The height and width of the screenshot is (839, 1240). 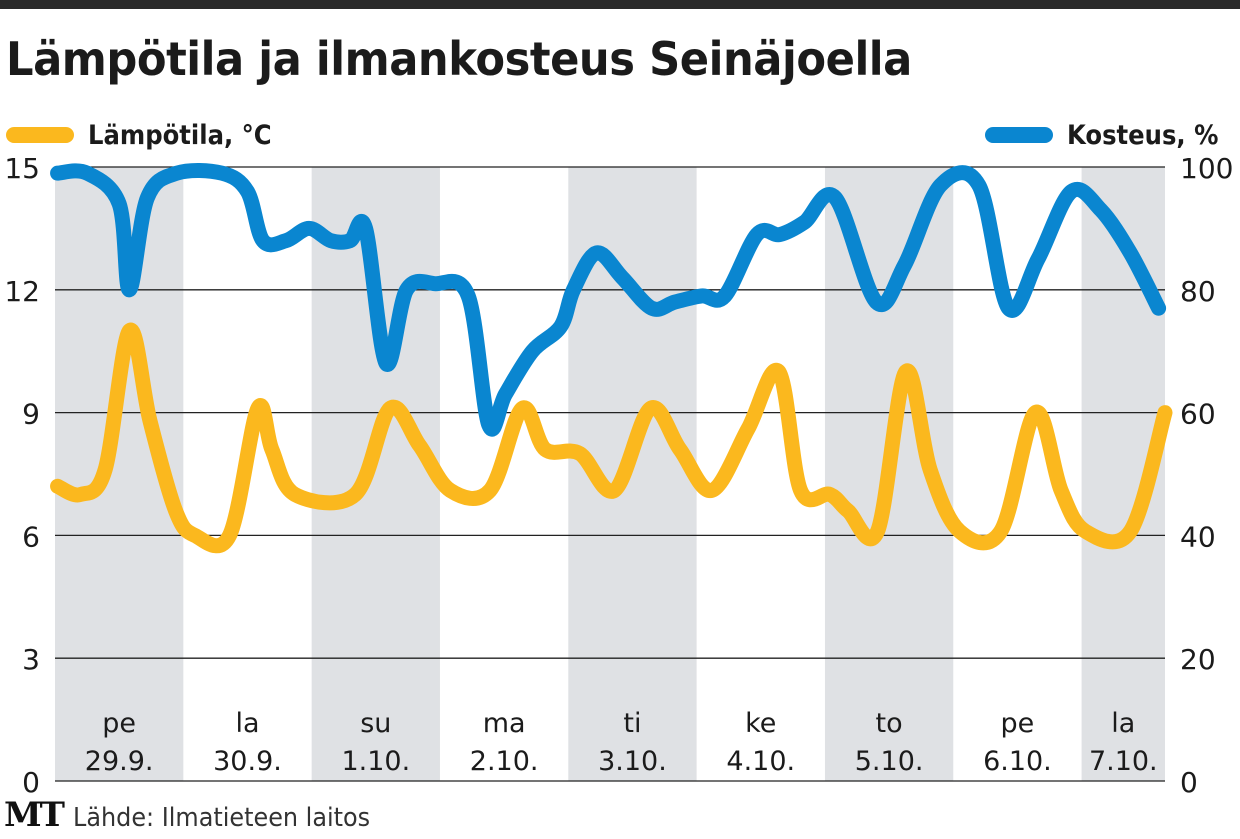 I want to click on legend-swatch-humidity, so click(x=1019, y=135).